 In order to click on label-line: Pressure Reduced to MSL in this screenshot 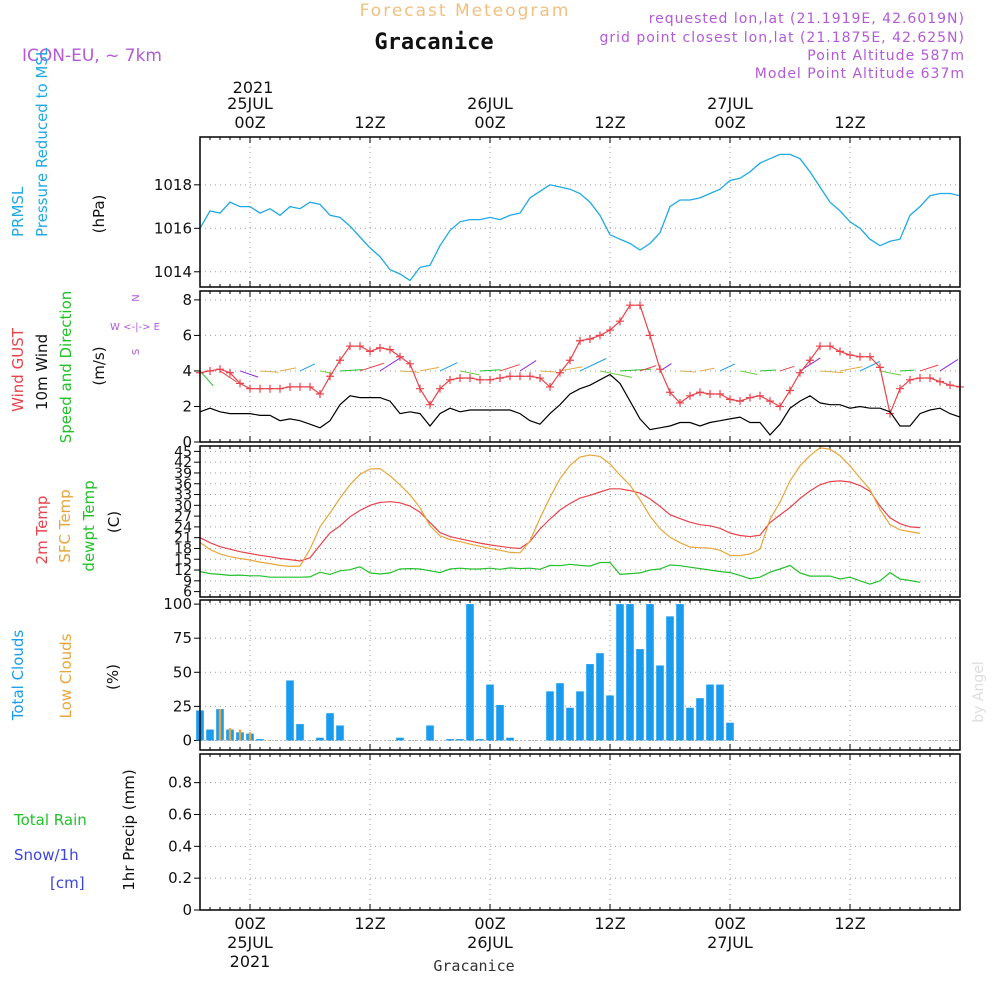, I will do `click(42, 142)`.